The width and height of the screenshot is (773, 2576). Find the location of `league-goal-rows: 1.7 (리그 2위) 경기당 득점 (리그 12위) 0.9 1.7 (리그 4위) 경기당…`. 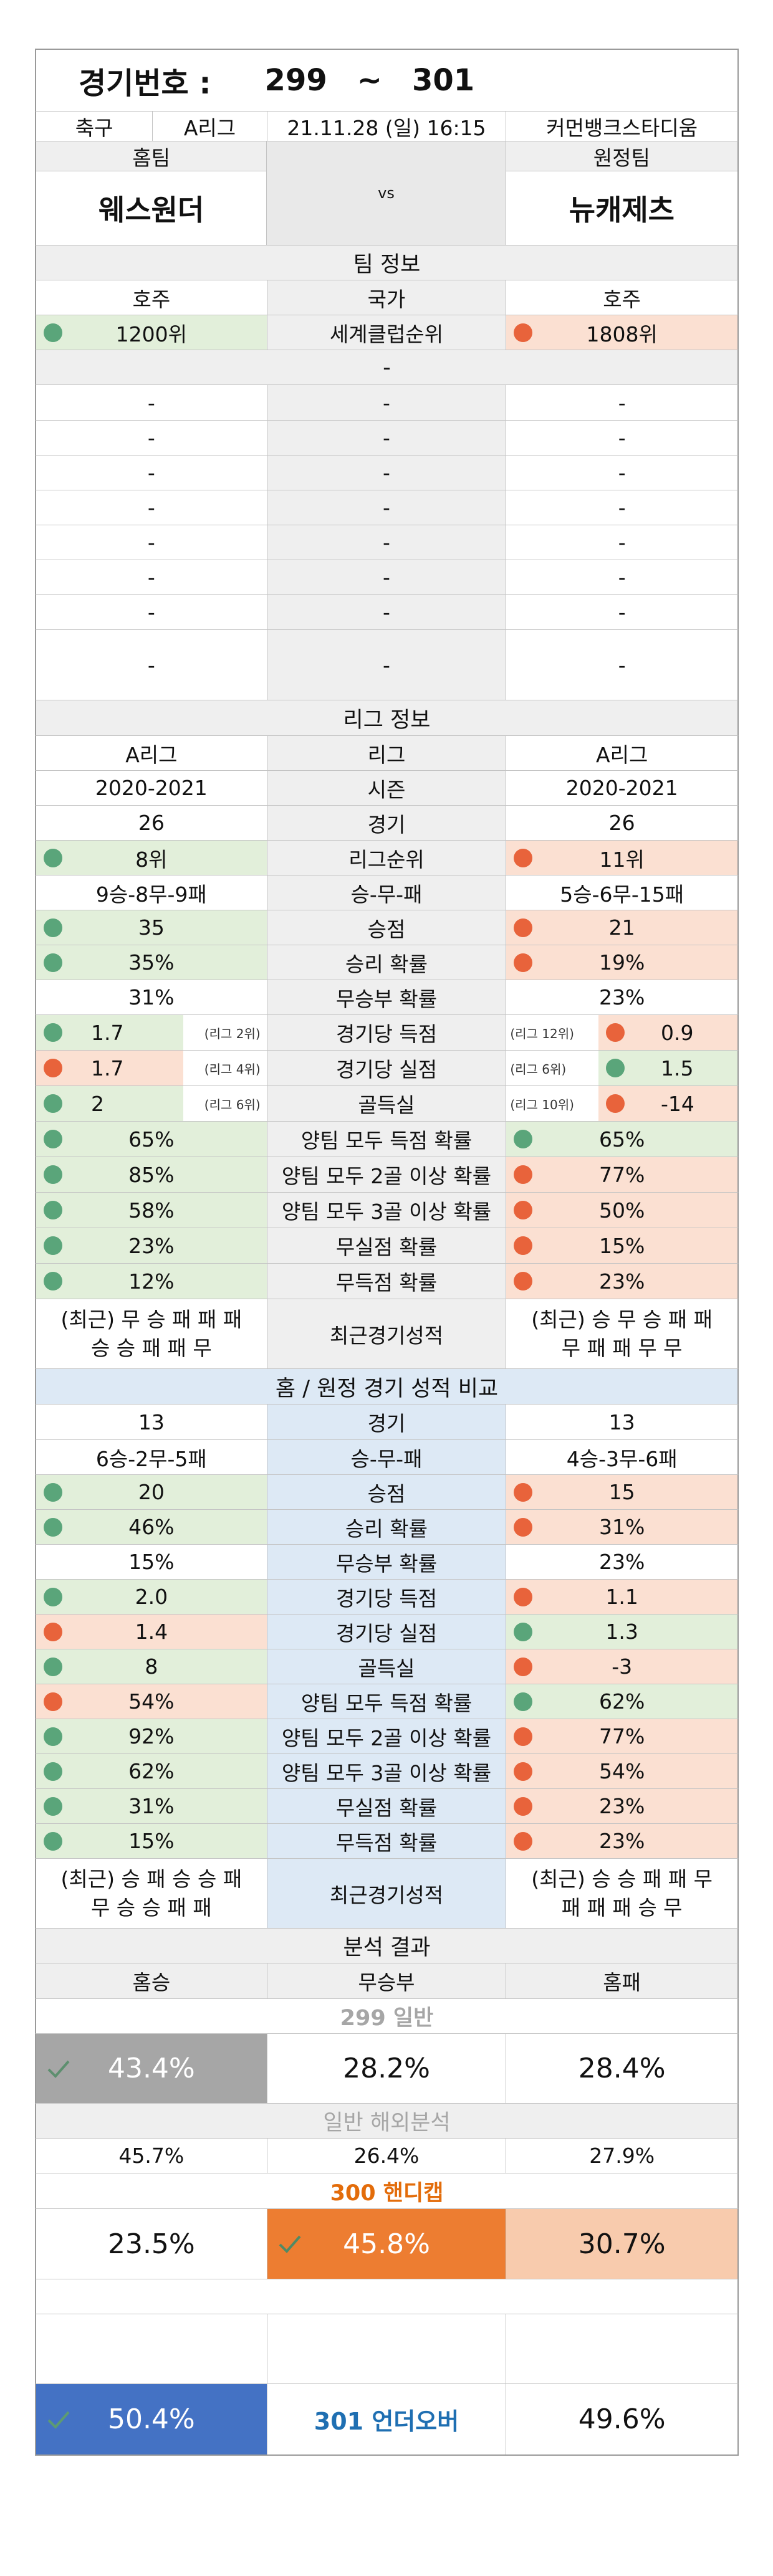

league-goal-rows: 1.7 (리그 2위) 경기당 득점 (리그 12위) 0.9 1.7 (리그 4위) 경기당… is located at coordinates (387, 1068).